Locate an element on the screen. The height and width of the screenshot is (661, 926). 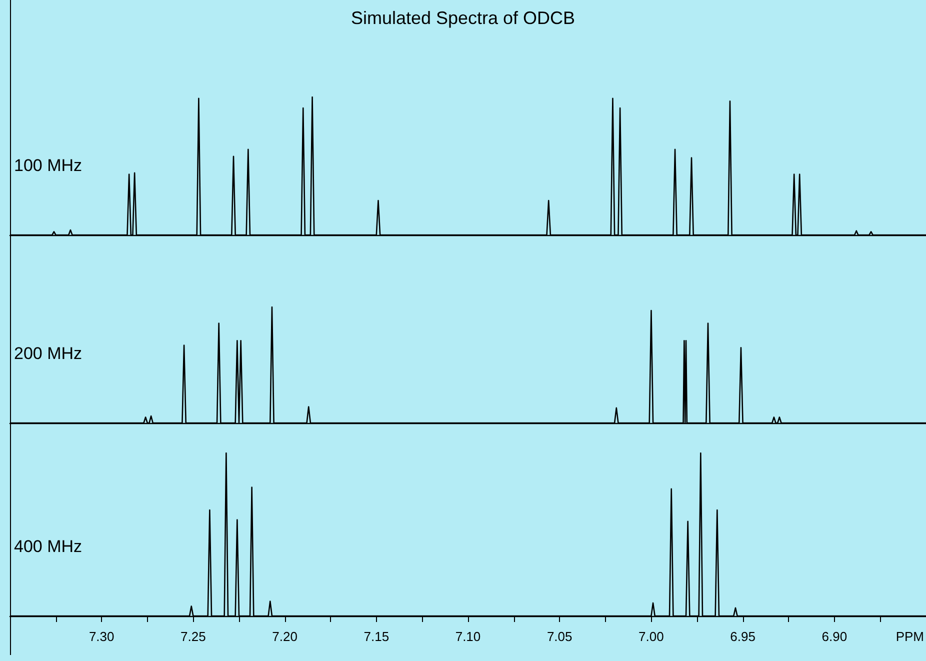
x-tick-label: 7.20 is located at coordinates (285, 636).